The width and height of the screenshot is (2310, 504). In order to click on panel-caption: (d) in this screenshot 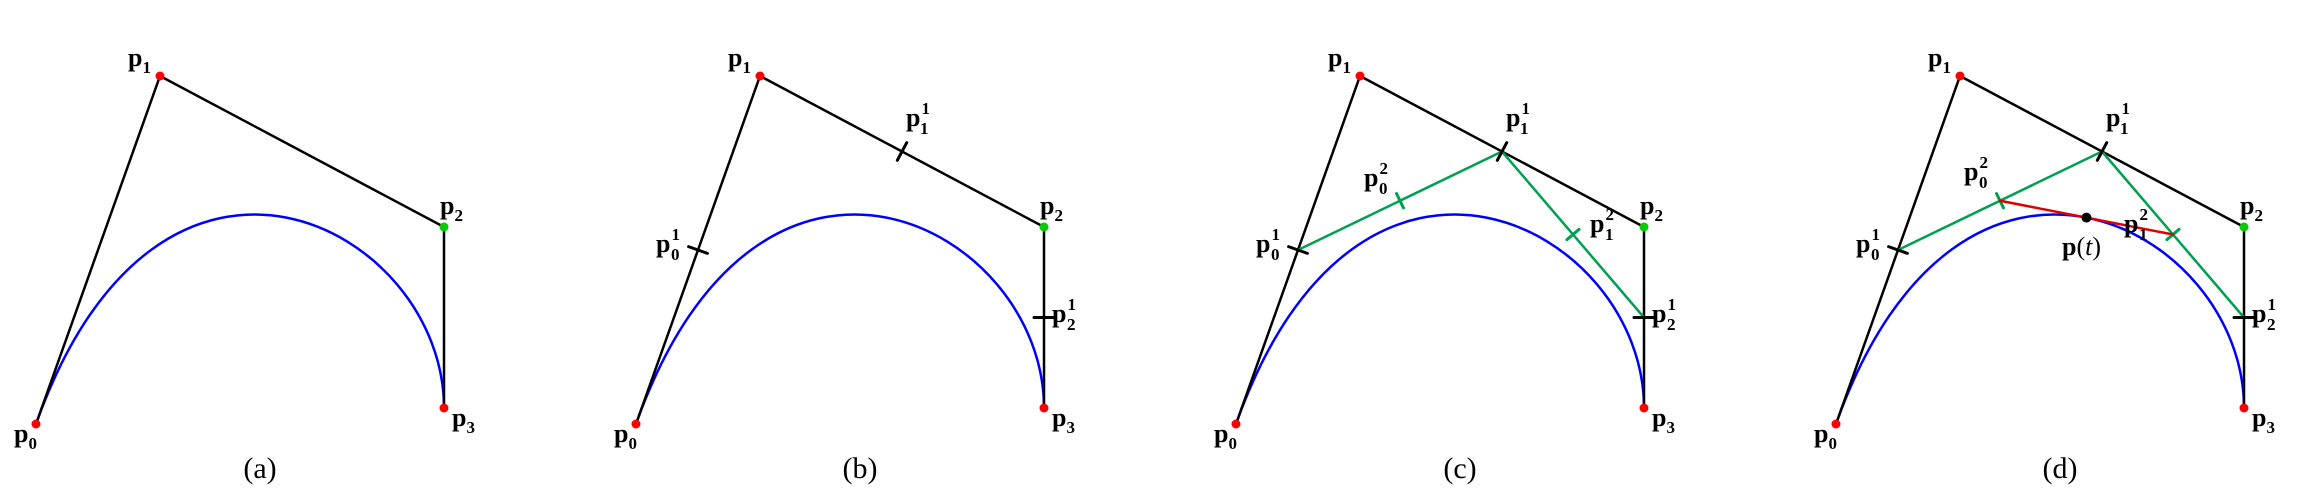, I will do `click(2060, 468)`.